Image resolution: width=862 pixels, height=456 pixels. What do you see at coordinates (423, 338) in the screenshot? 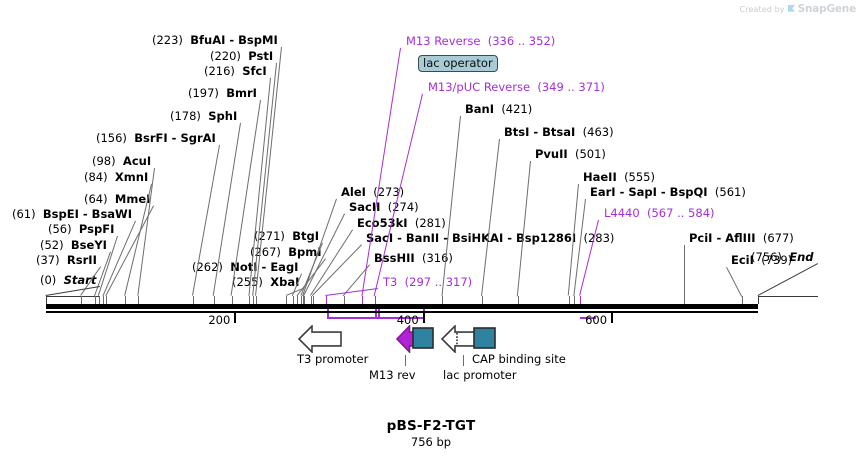
I see `feature-lac-operator-box` at bounding box center [423, 338].